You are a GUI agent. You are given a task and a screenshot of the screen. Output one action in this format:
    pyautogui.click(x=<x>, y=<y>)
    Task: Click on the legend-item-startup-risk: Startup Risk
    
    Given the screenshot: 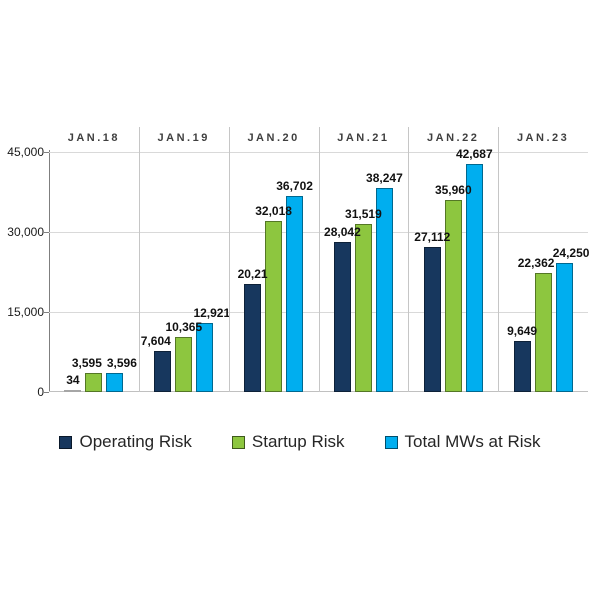 What is the action you would take?
    pyautogui.click(x=288, y=442)
    